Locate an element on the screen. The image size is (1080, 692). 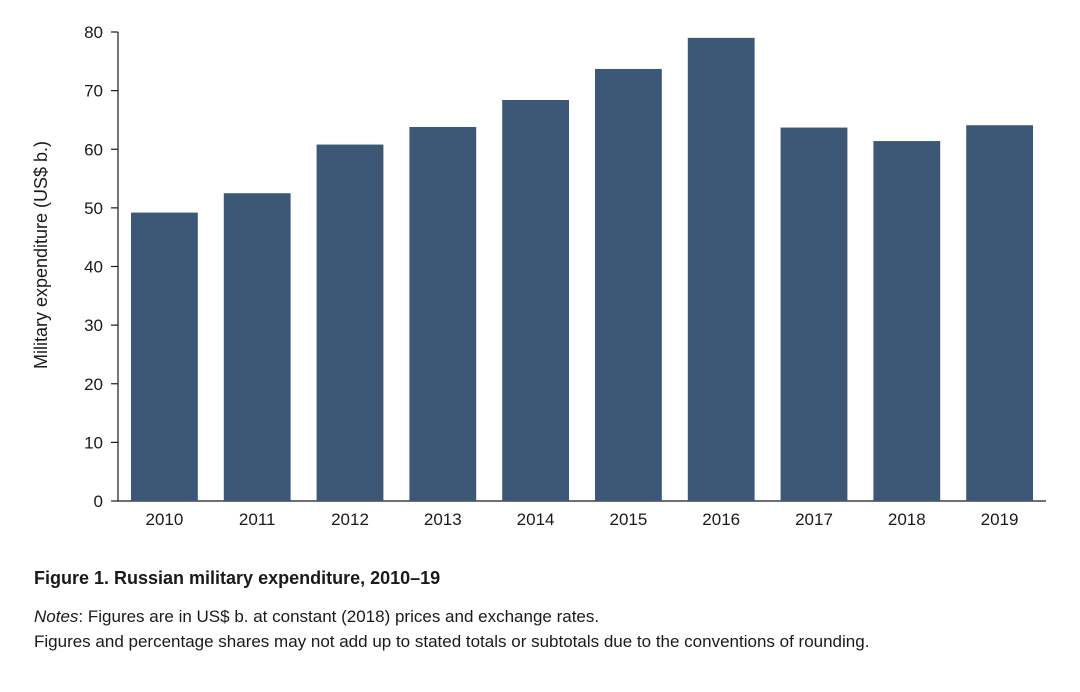
x-tick-label: 2011 is located at coordinates (257, 519).